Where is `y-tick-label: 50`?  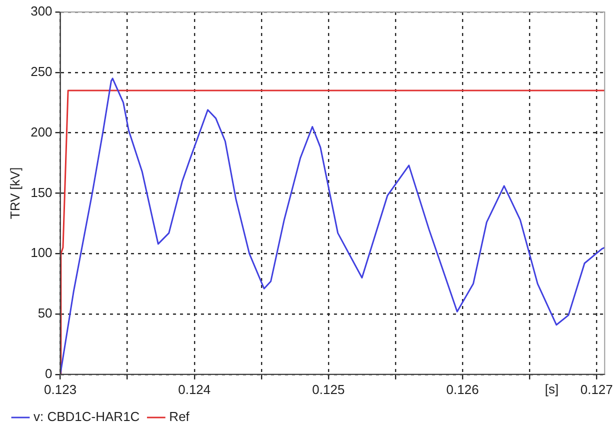
y-tick-label: 50 is located at coordinates (45, 313).